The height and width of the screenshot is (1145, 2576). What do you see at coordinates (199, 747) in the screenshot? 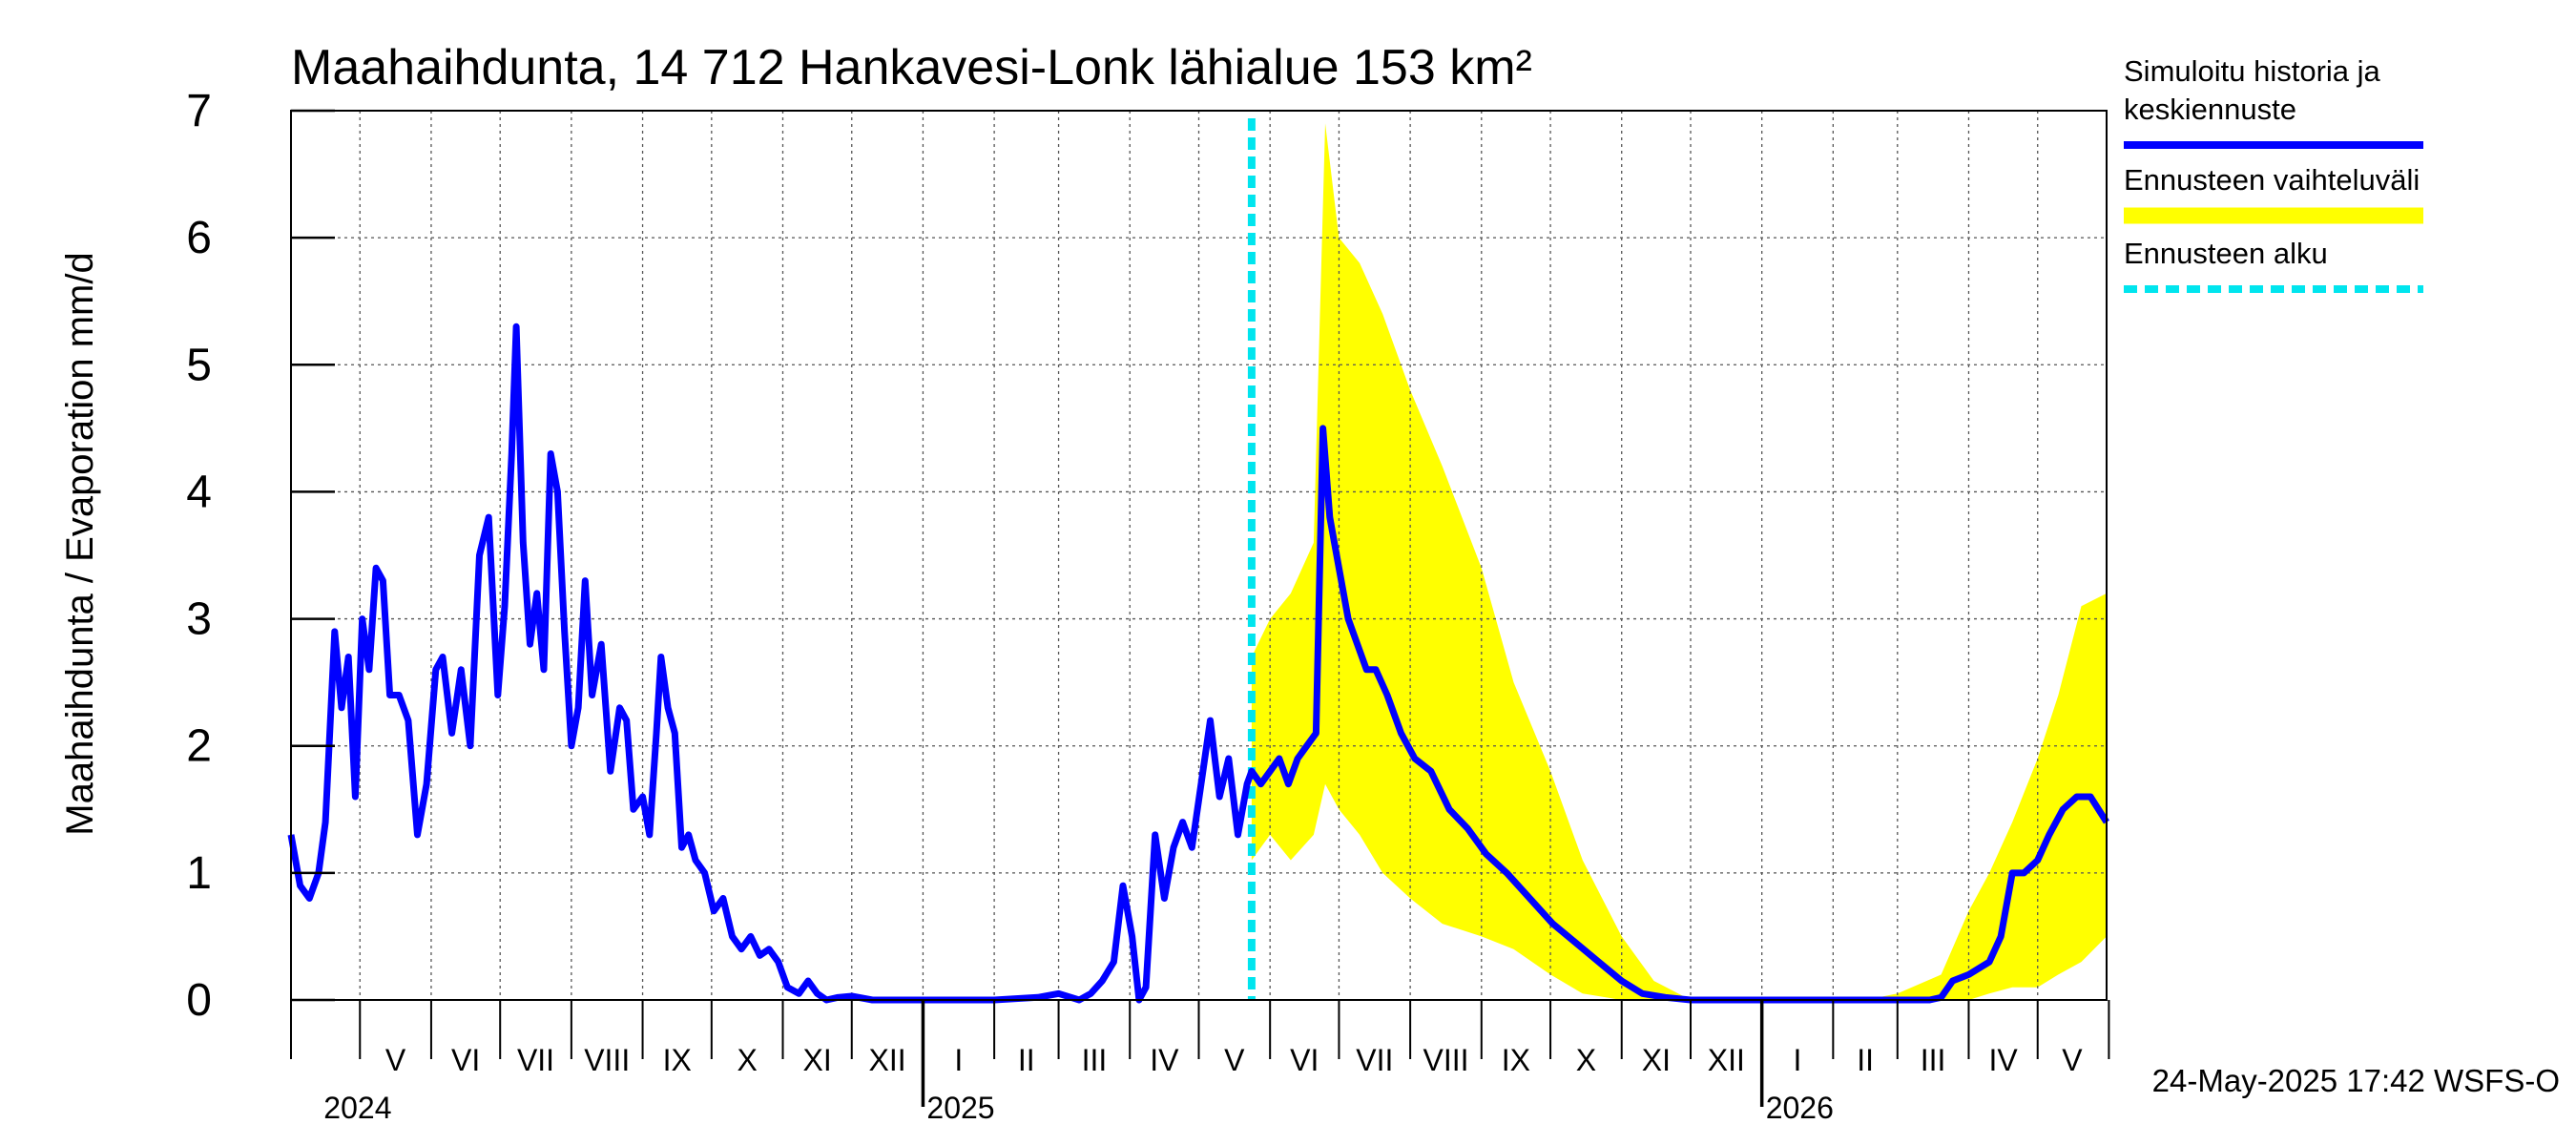
I see `y-tick-label: 2` at bounding box center [199, 747].